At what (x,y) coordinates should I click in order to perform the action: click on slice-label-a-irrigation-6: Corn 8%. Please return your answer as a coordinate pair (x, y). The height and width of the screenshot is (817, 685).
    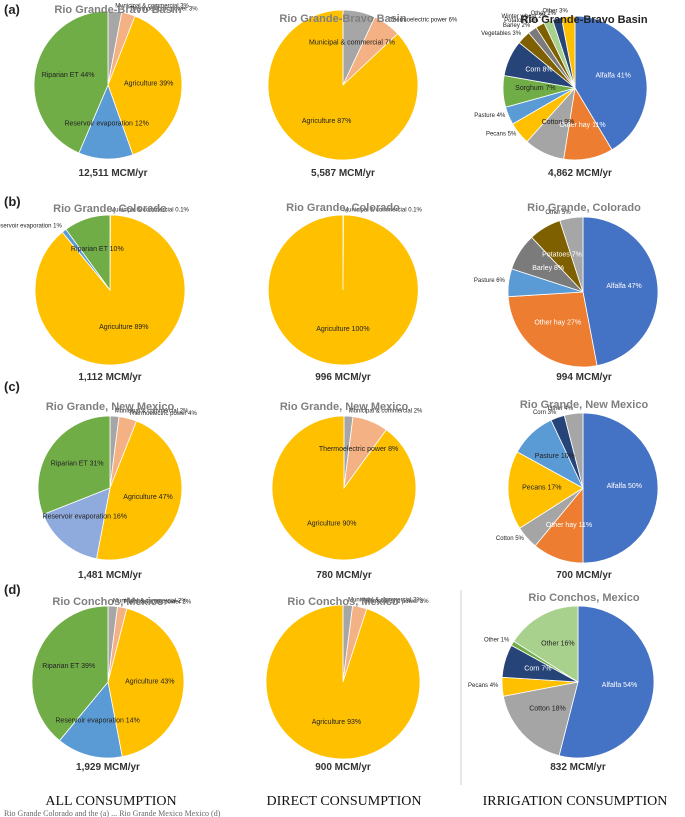
    Looking at the image, I should click on (538, 70).